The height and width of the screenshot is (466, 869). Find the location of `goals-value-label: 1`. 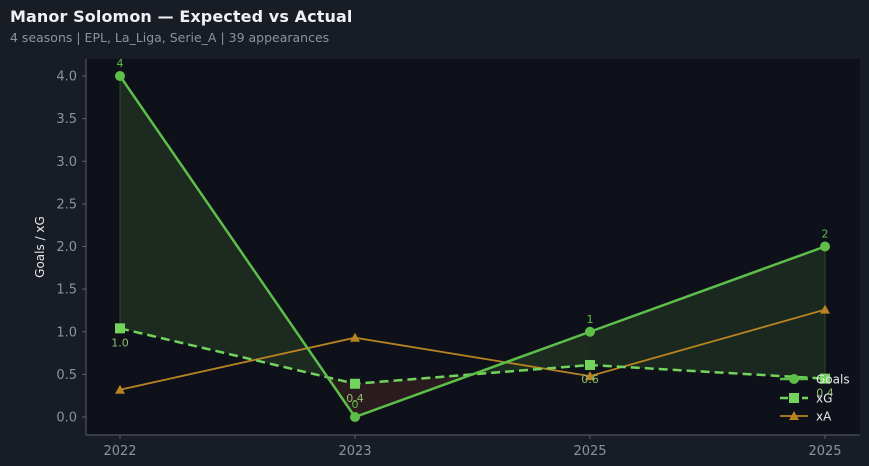

goals-value-label: 1 is located at coordinates (590, 319).